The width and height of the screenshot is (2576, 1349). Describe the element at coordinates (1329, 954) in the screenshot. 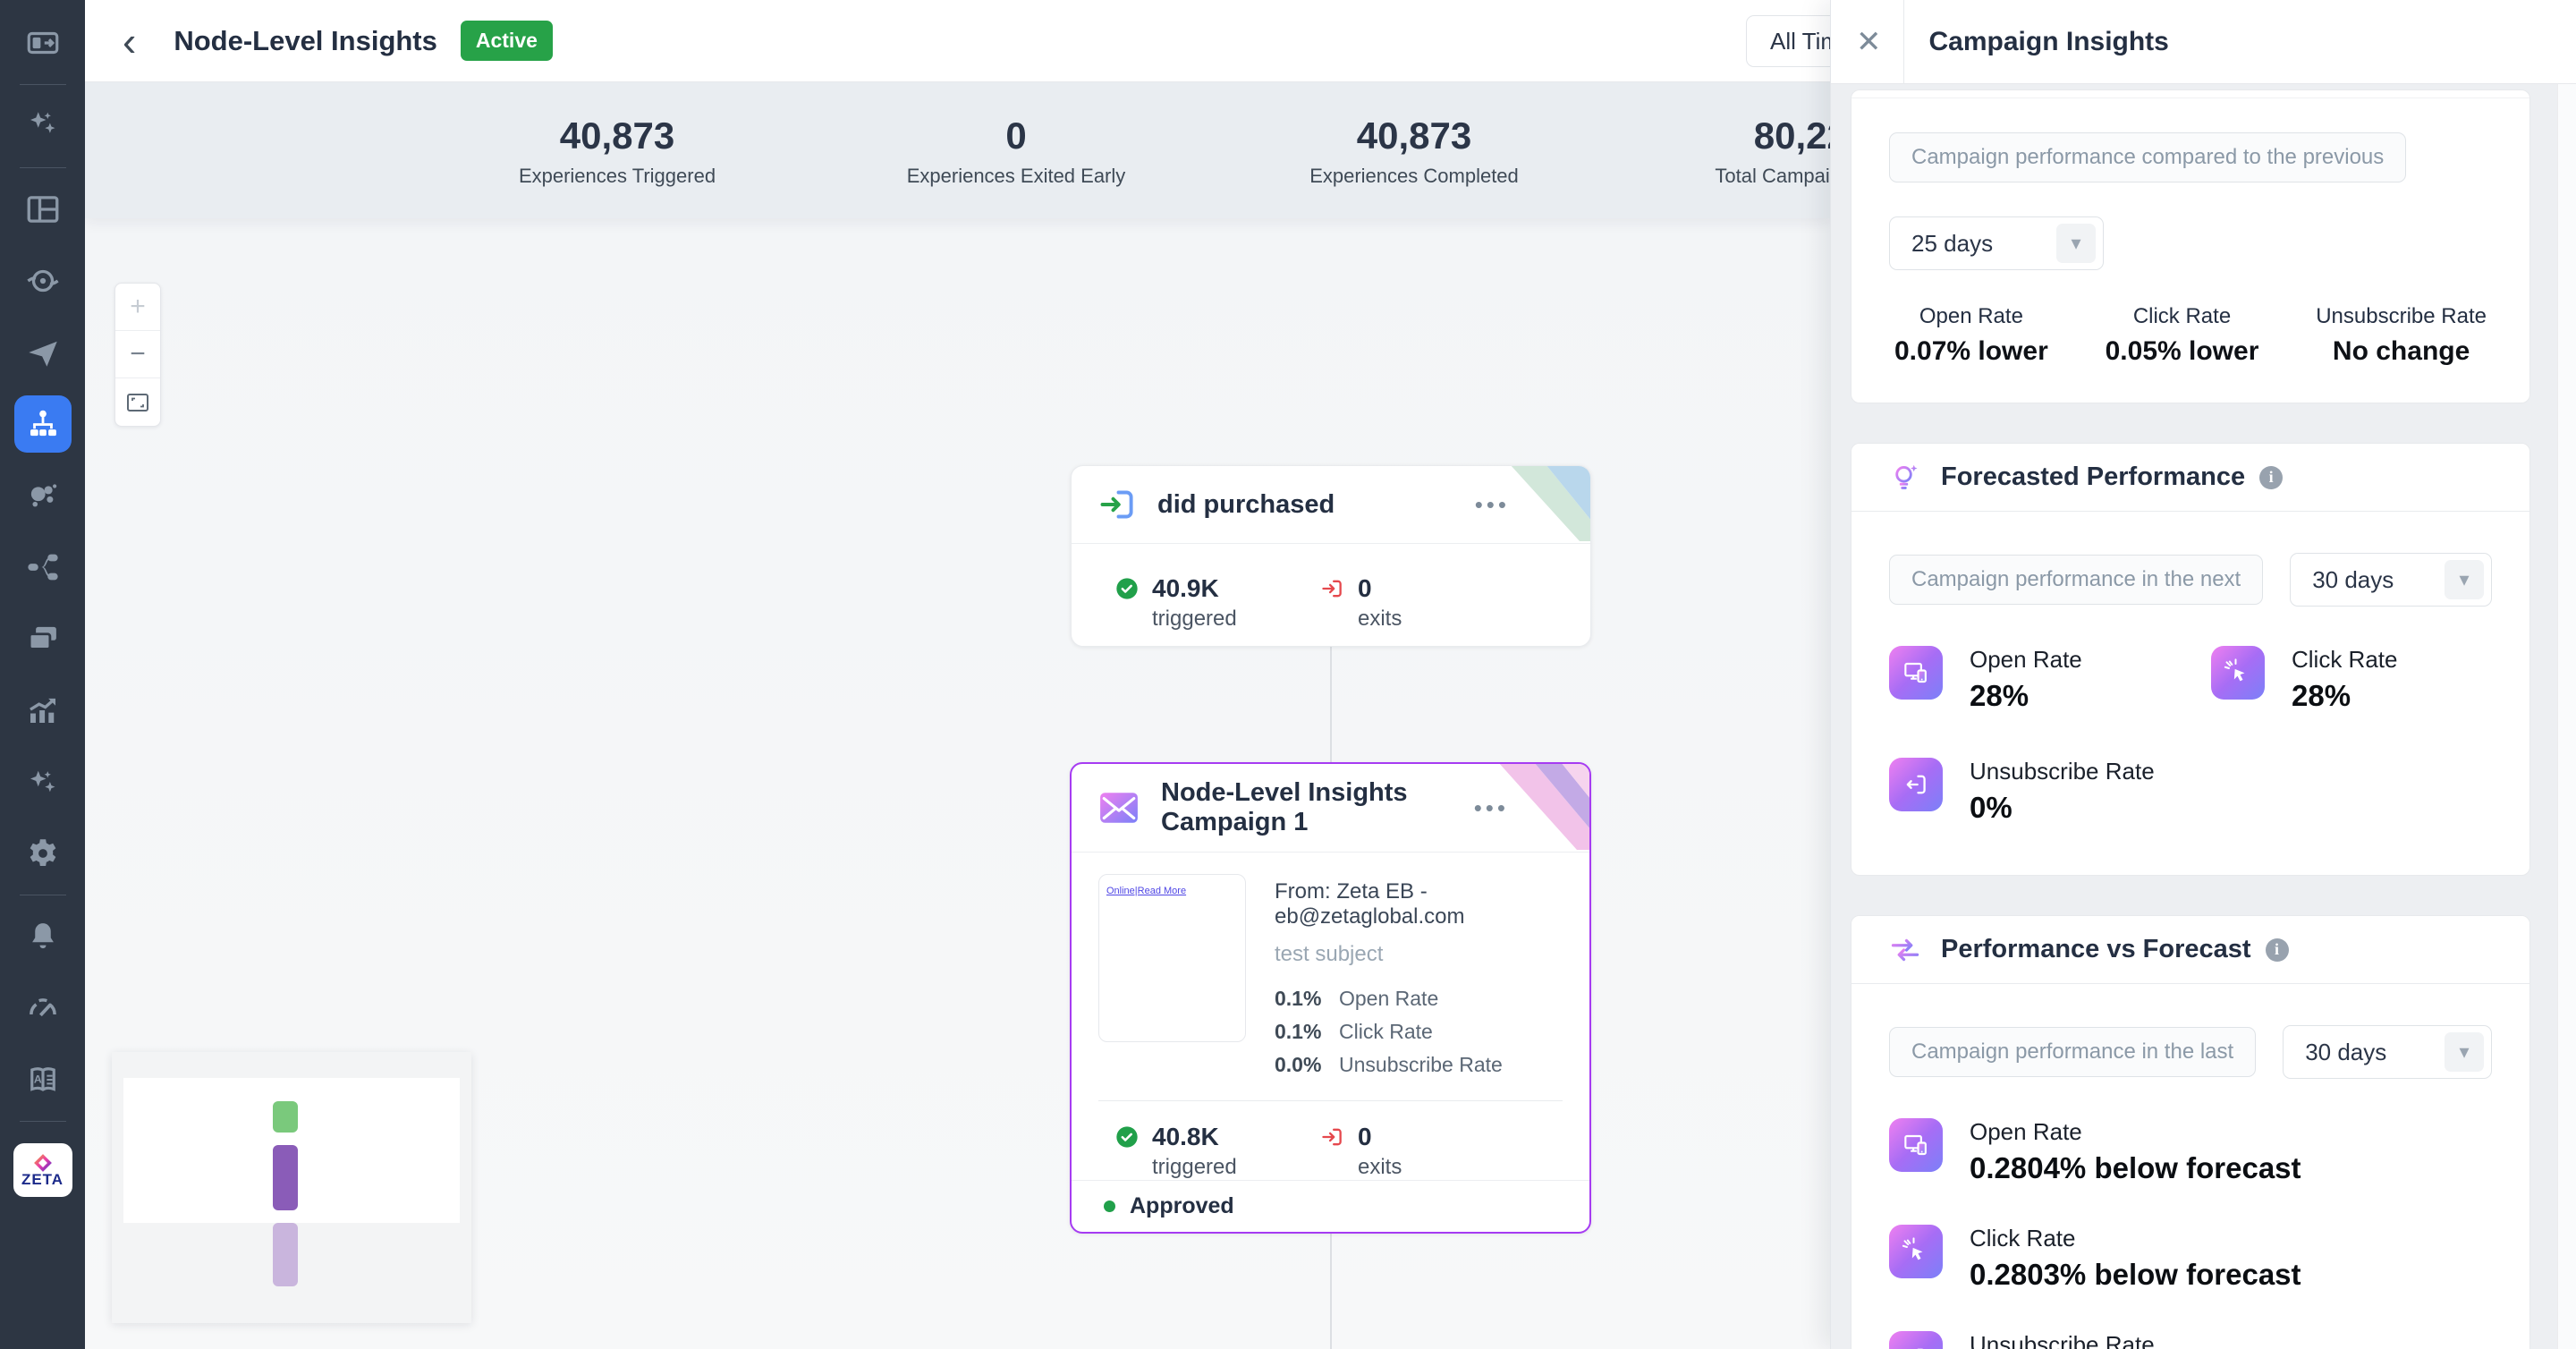

I see `email-subject: test subject` at that location.